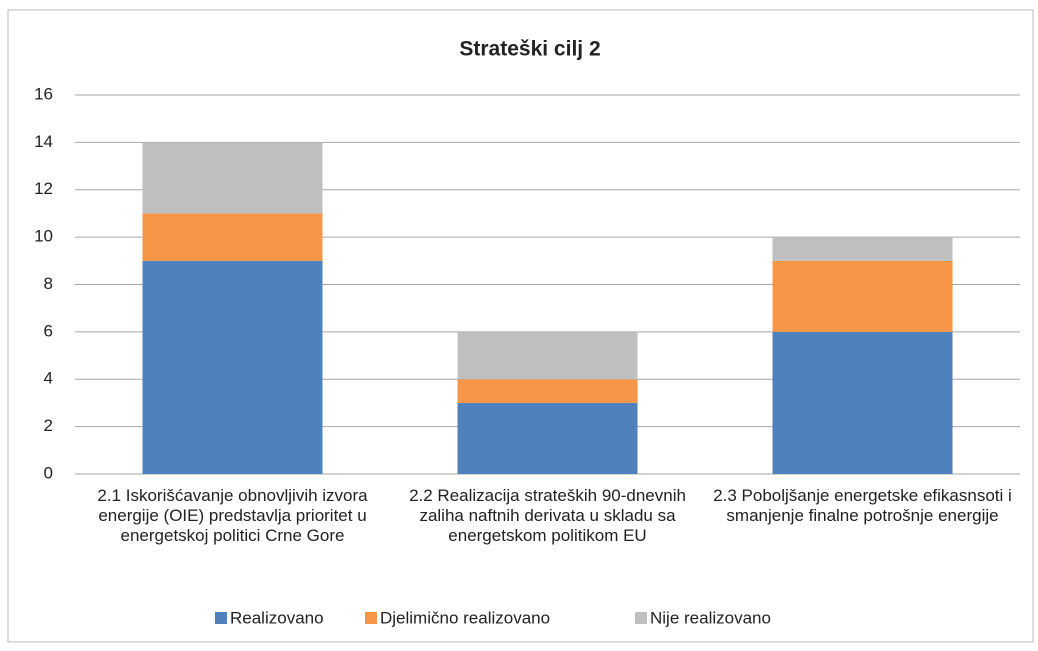 The height and width of the screenshot is (651, 1038). What do you see at coordinates (48, 330) in the screenshot?
I see `y-tick-label: 6` at bounding box center [48, 330].